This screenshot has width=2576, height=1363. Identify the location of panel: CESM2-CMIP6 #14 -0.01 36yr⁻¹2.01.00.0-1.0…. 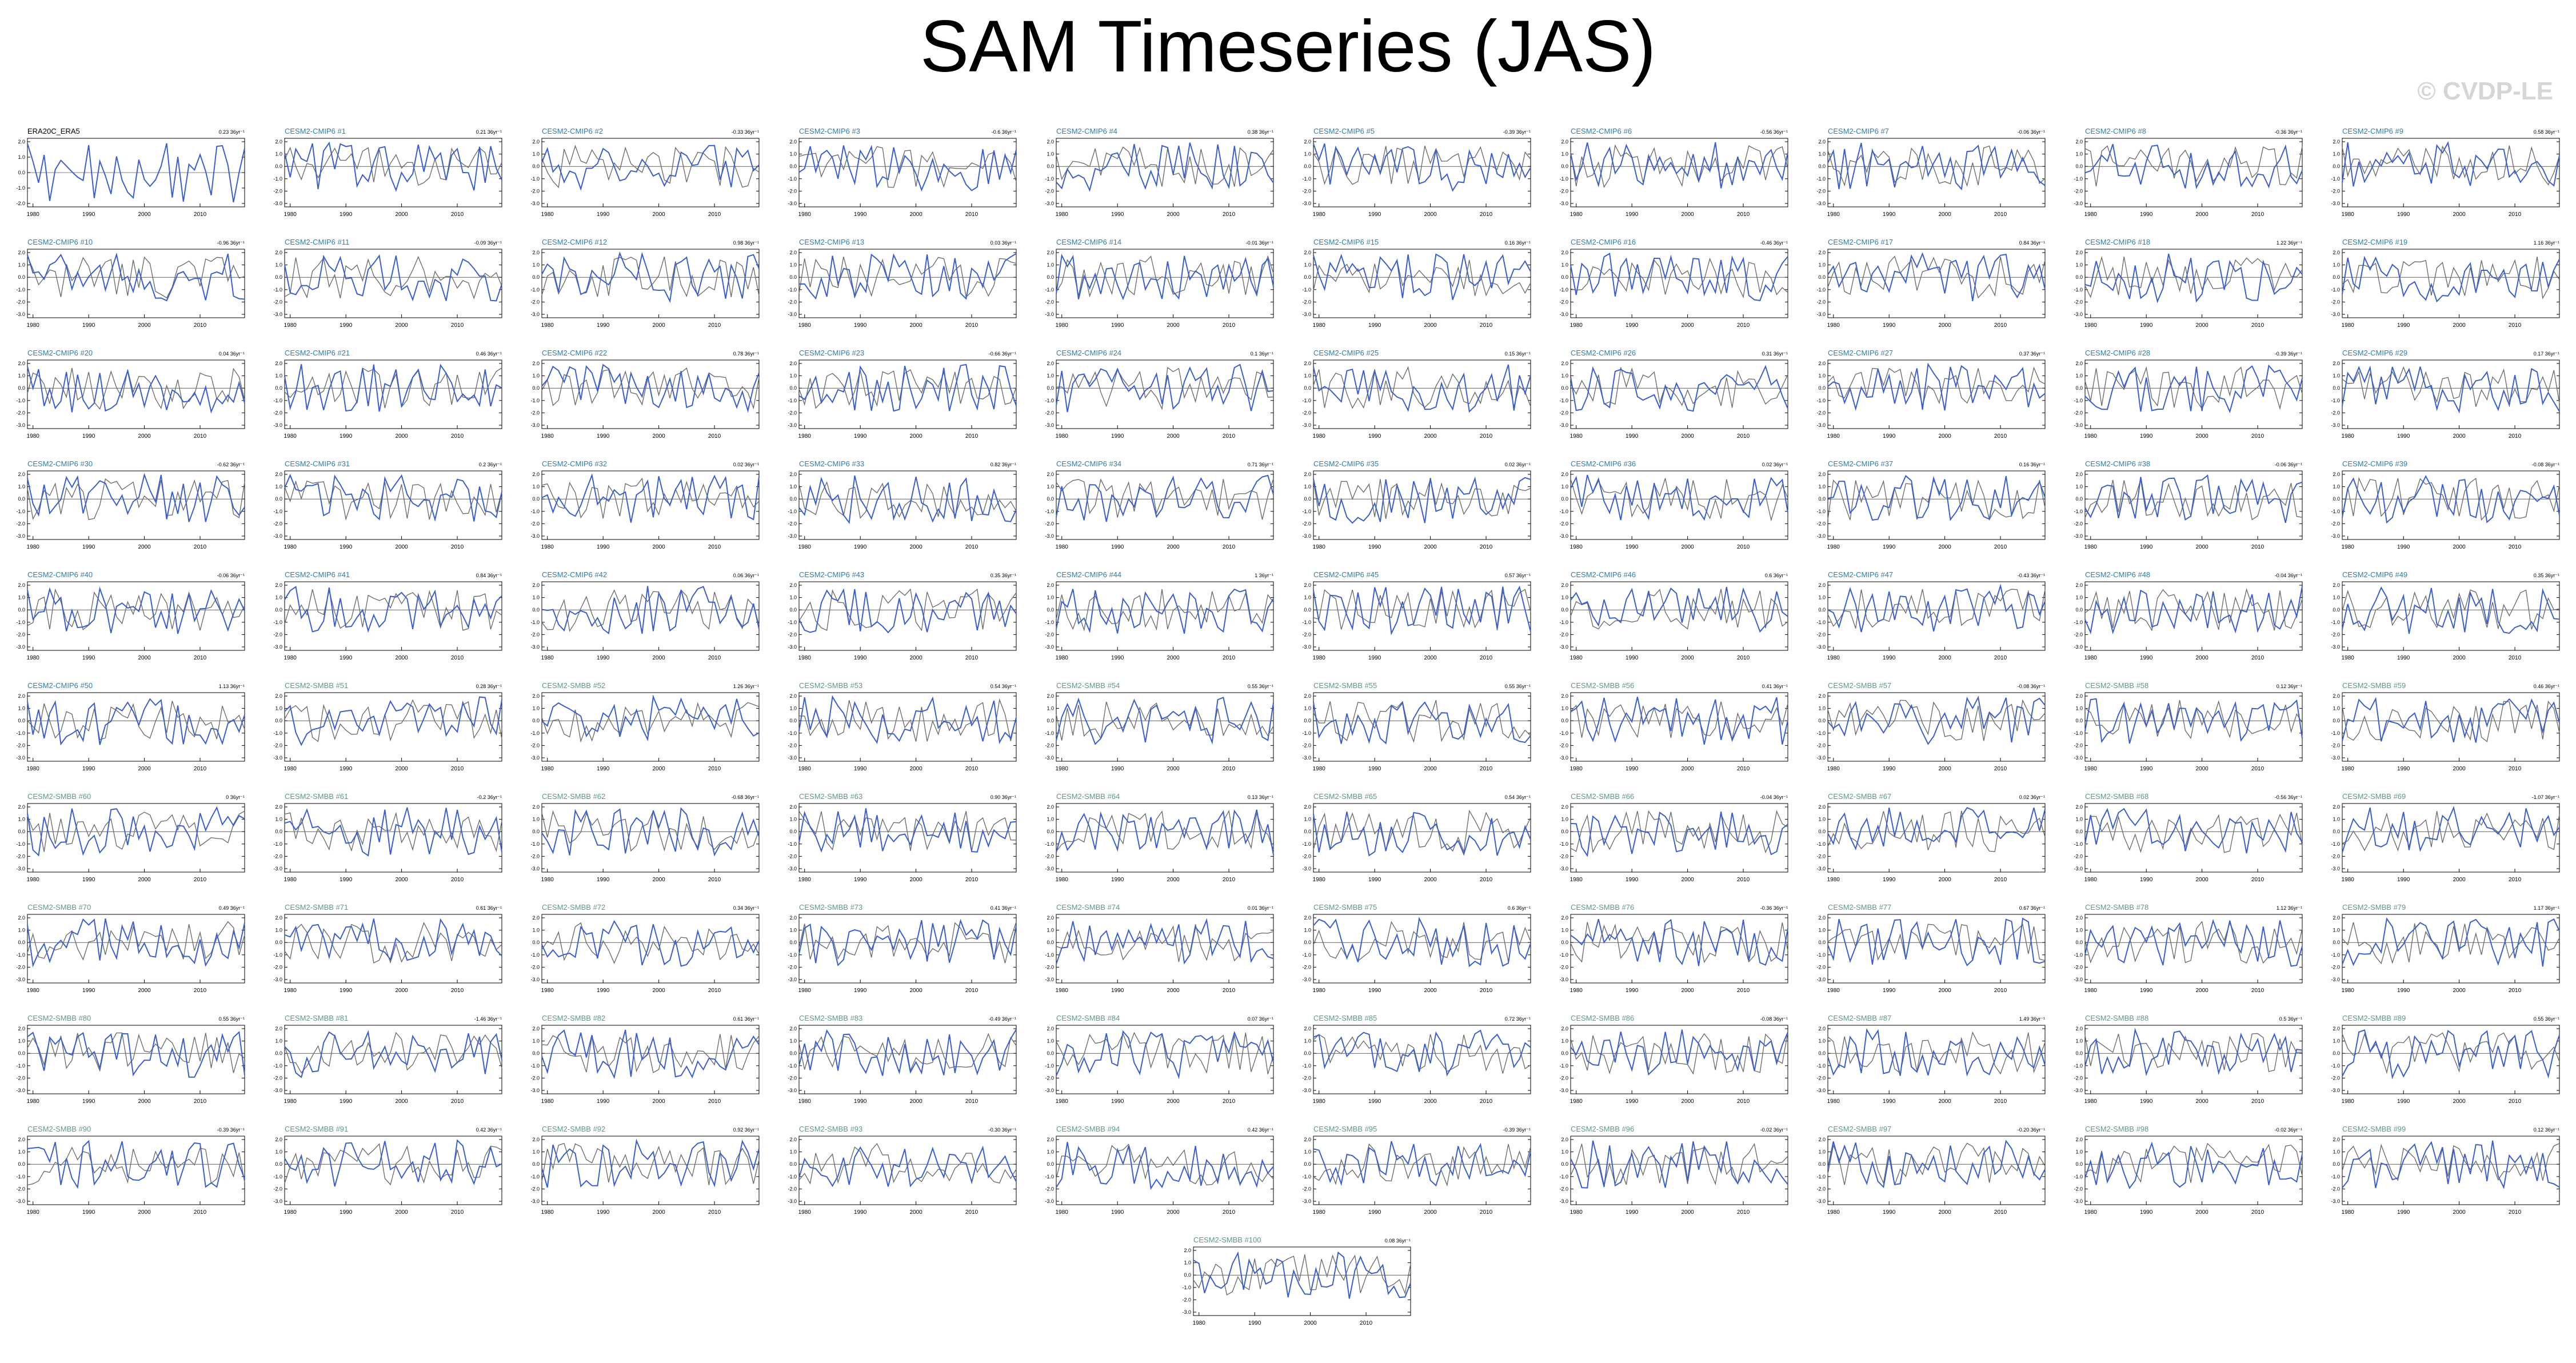
(1159, 283).